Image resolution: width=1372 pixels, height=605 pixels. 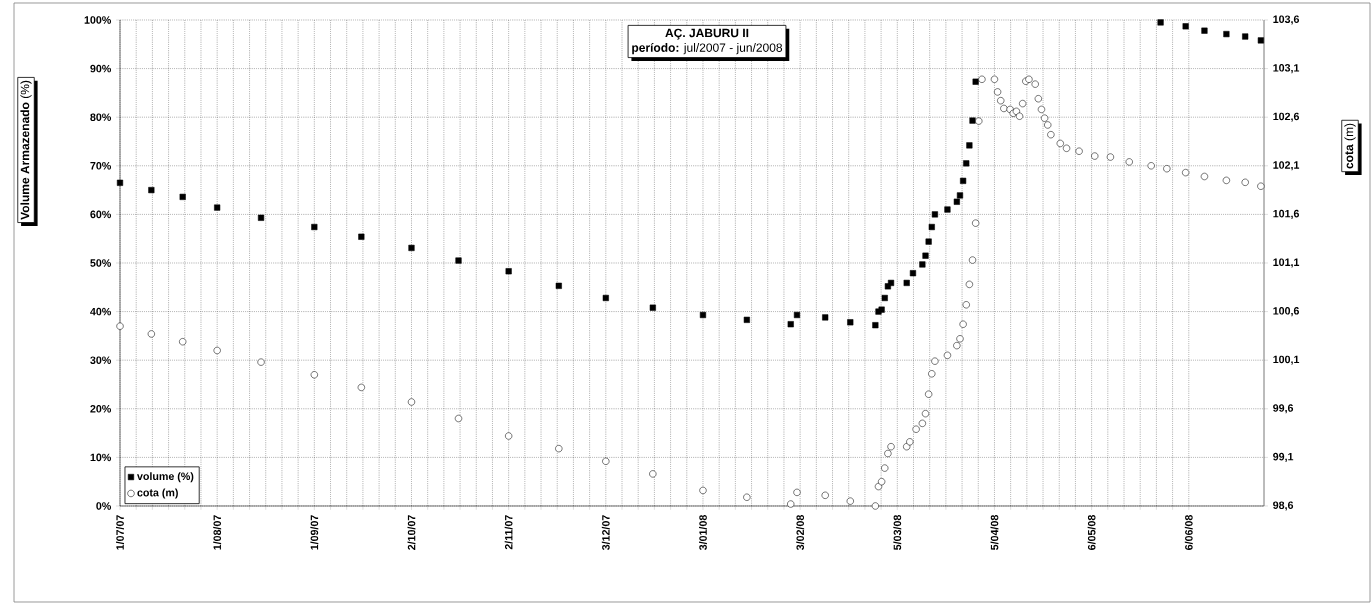 I want to click on x-tick-label: 6/06/08, so click(x=1188, y=532).